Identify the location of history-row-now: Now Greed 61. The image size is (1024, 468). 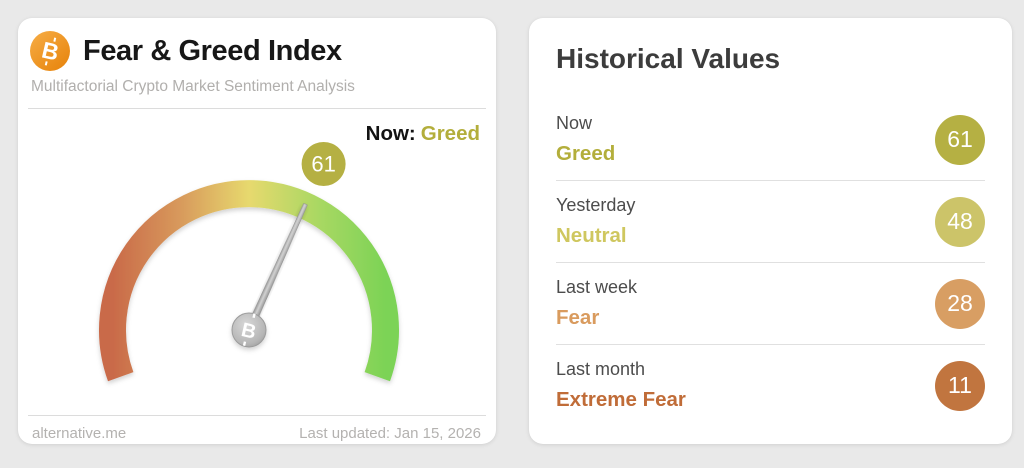
(770, 140).